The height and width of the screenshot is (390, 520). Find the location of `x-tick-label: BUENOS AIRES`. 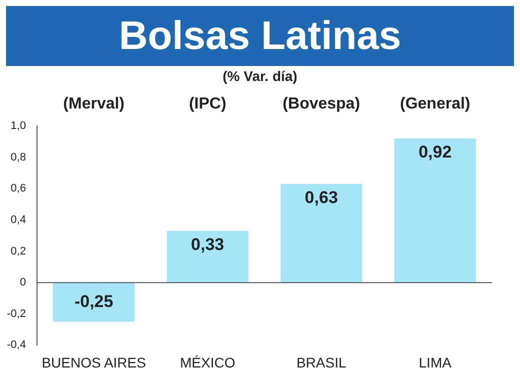

x-tick-label: BUENOS AIRES is located at coordinates (94, 362).